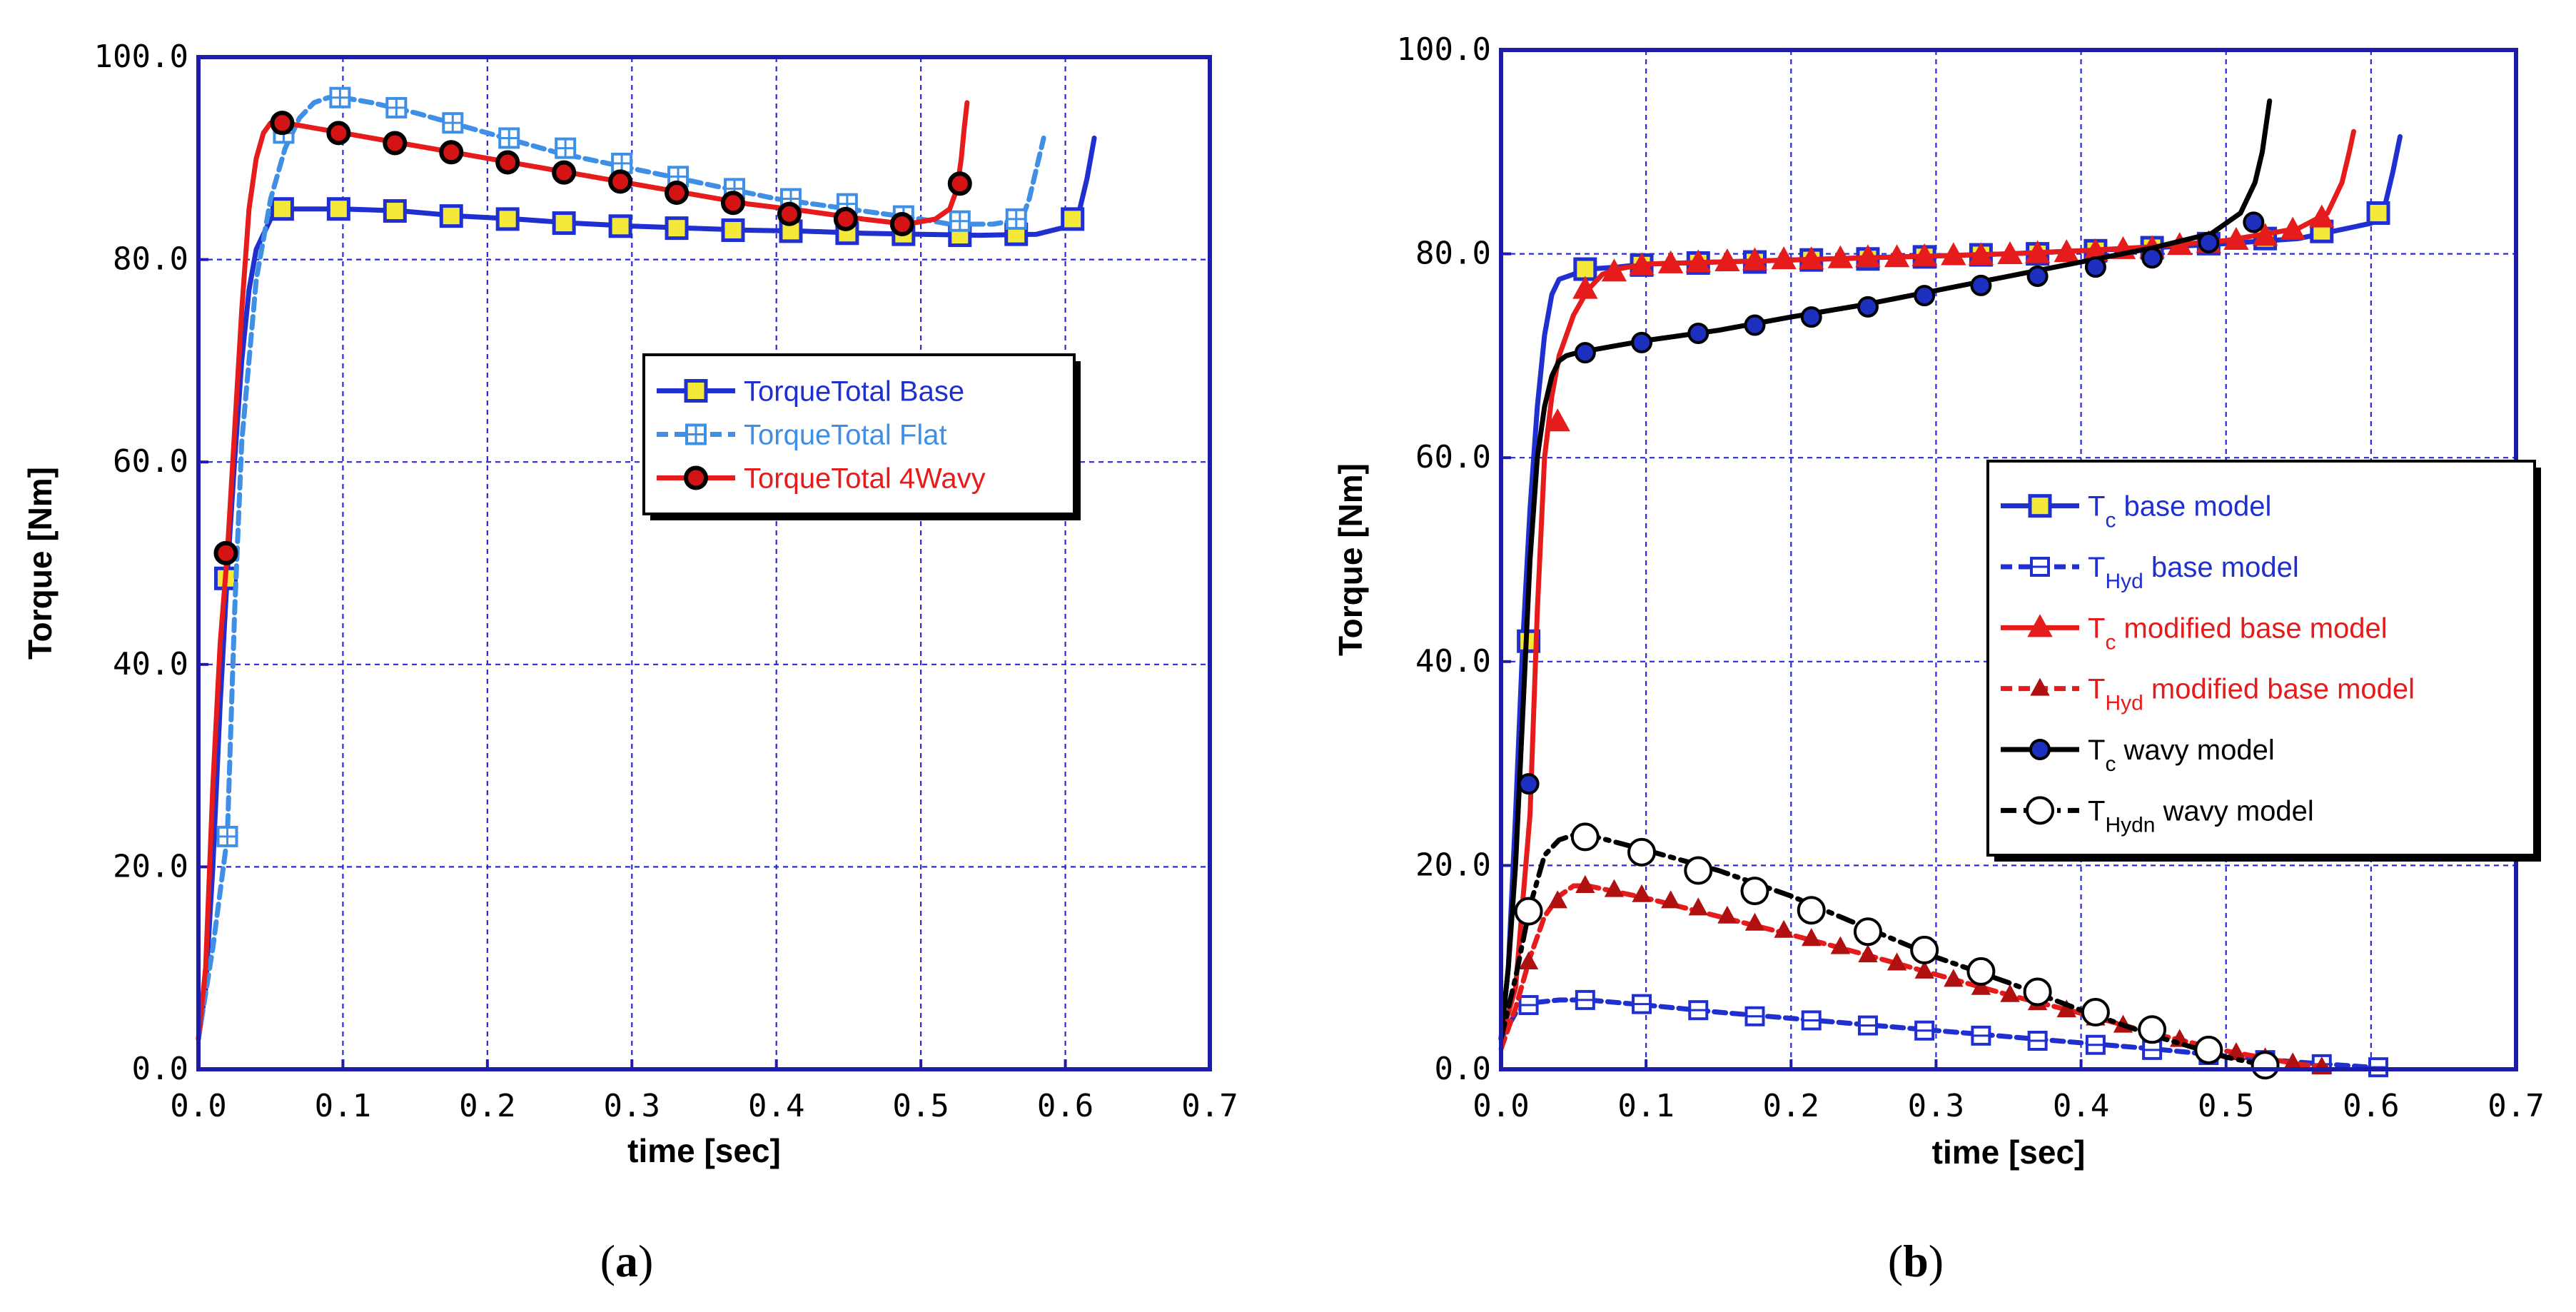  What do you see at coordinates (1501, 1106) in the screenshot?
I see `x-tick-label: 0.0` at bounding box center [1501, 1106].